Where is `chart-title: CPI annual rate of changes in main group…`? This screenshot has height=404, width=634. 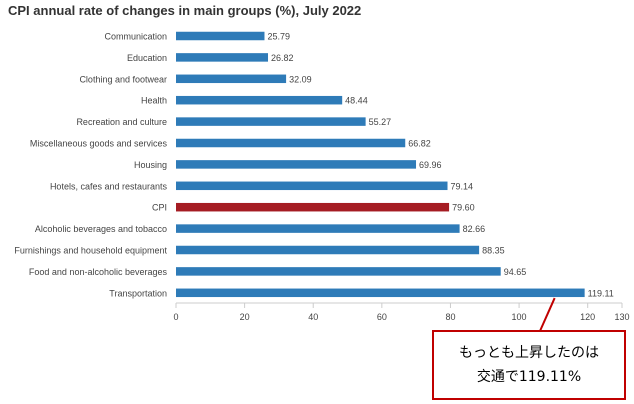 chart-title: CPI annual rate of changes in main group… is located at coordinates (185, 10).